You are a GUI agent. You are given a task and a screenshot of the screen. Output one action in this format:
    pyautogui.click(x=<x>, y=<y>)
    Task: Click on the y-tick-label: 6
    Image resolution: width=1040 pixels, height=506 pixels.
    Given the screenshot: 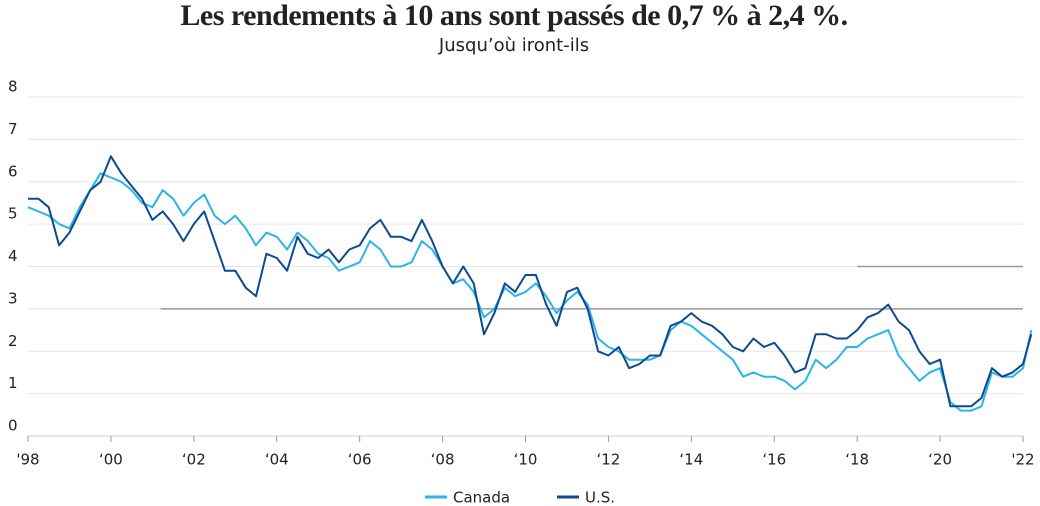 What is the action you would take?
    pyautogui.click(x=13, y=171)
    